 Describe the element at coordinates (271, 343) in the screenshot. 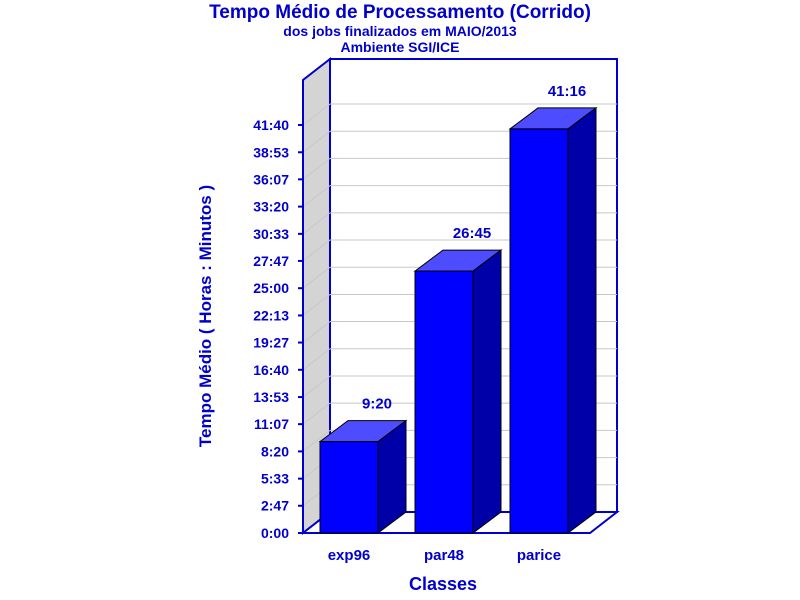

I see `y-tick-label: 19:27` at that location.